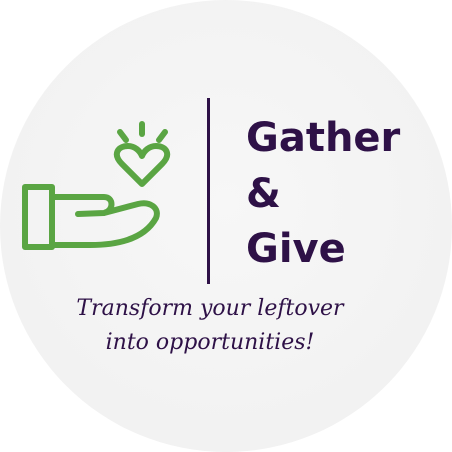 The width and height of the screenshot is (452, 452). Describe the element at coordinates (296, 249) in the screenshot. I see `brand-title-line-3: Give` at that location.